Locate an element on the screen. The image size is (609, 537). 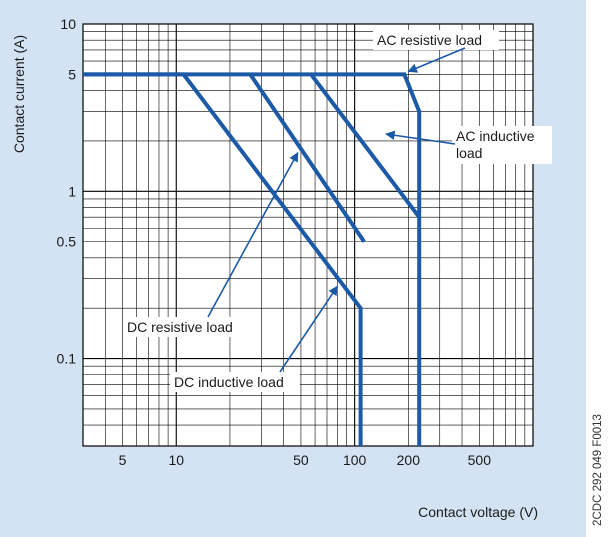
x-tick-label: 10 is located at coordinates (176, 460).